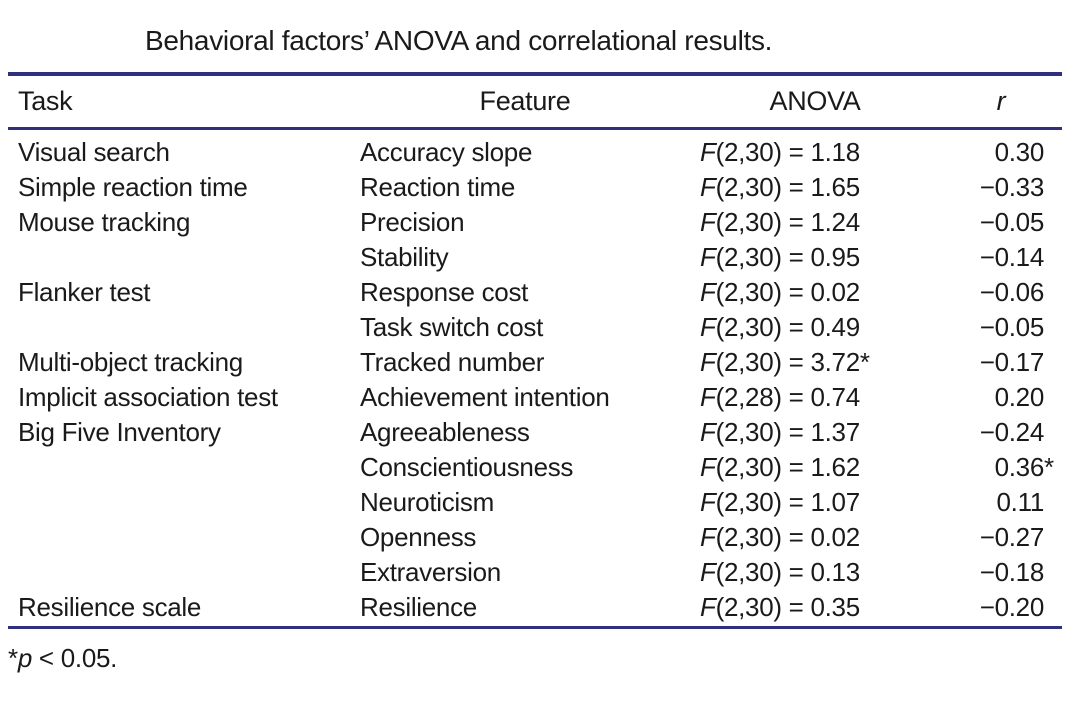 The image size is (1080, 714). I want to click on r-value: 0.36, so click(1019, 467).